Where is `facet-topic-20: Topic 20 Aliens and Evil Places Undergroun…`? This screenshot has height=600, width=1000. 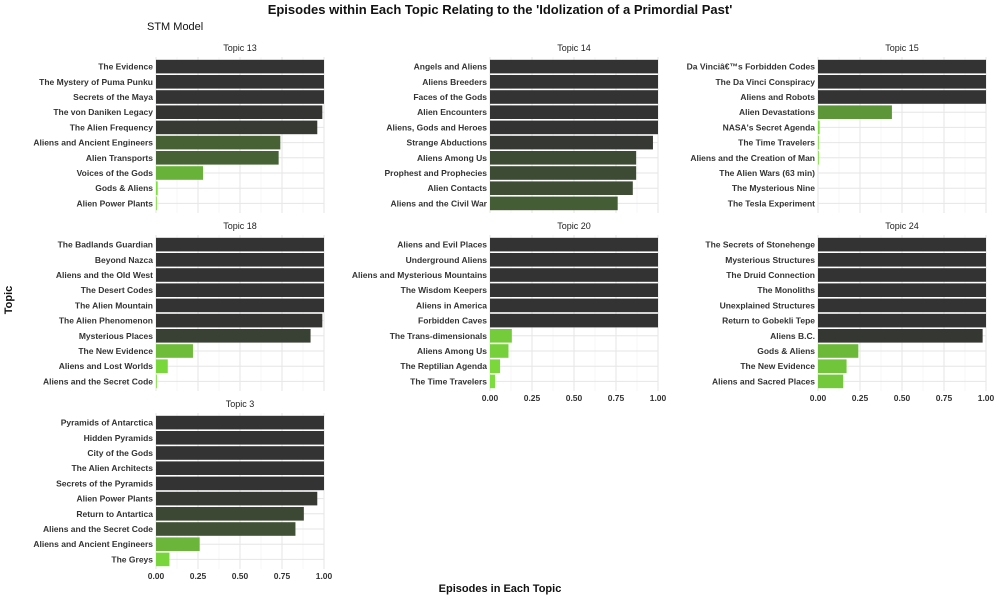
facet-topic-20: Topic 20 Aliens and Evil Places Undergroun… is located at coordinates (509, 312).